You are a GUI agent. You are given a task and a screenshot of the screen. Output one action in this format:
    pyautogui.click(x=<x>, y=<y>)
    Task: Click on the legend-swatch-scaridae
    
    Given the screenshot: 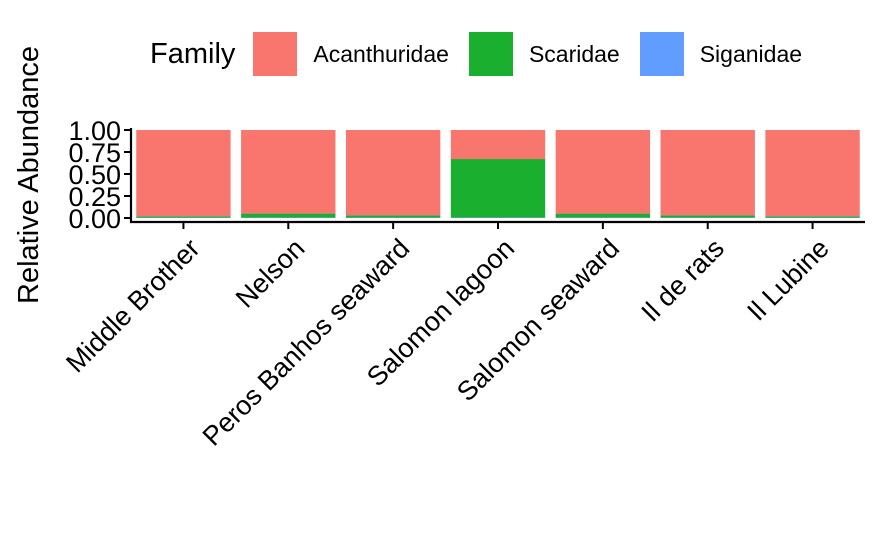 What is the action you would take?
    pyautogui.click(x=490, y=54)
    